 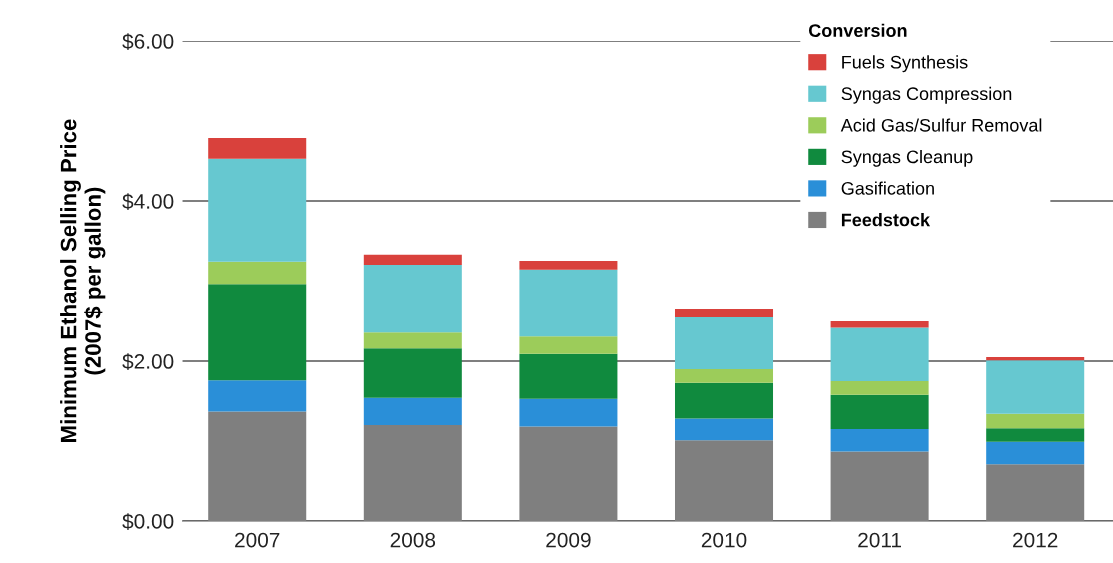 I want to click on x-tick-label: 2011, so click(x=879, y=540).